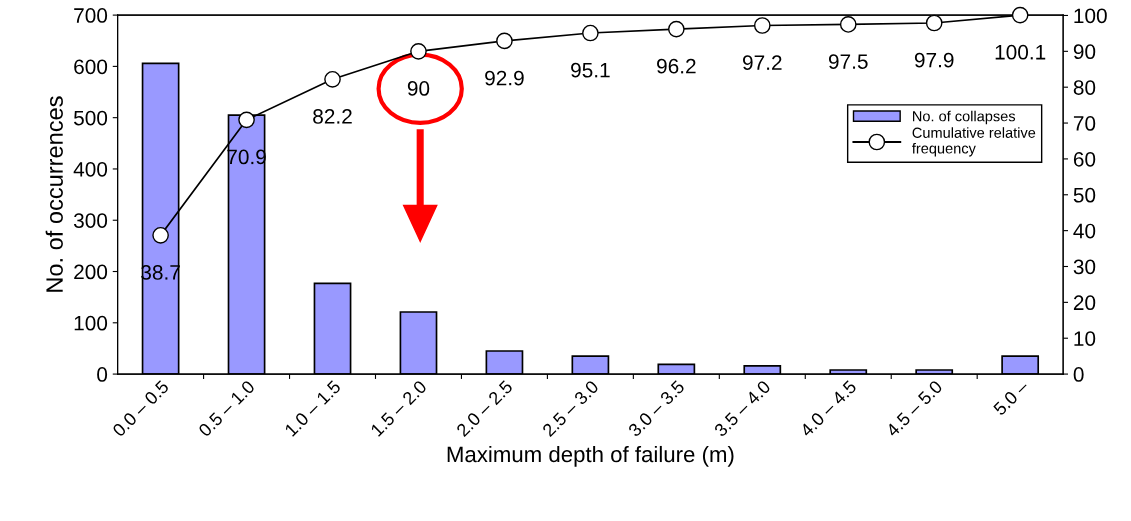 This screenshot has height=521, width=1131. What do you see at coordinates (974, 142) in the screenshot?
I see `legend-label: Cumulative relative frequency` at bounding box center [974, 142].